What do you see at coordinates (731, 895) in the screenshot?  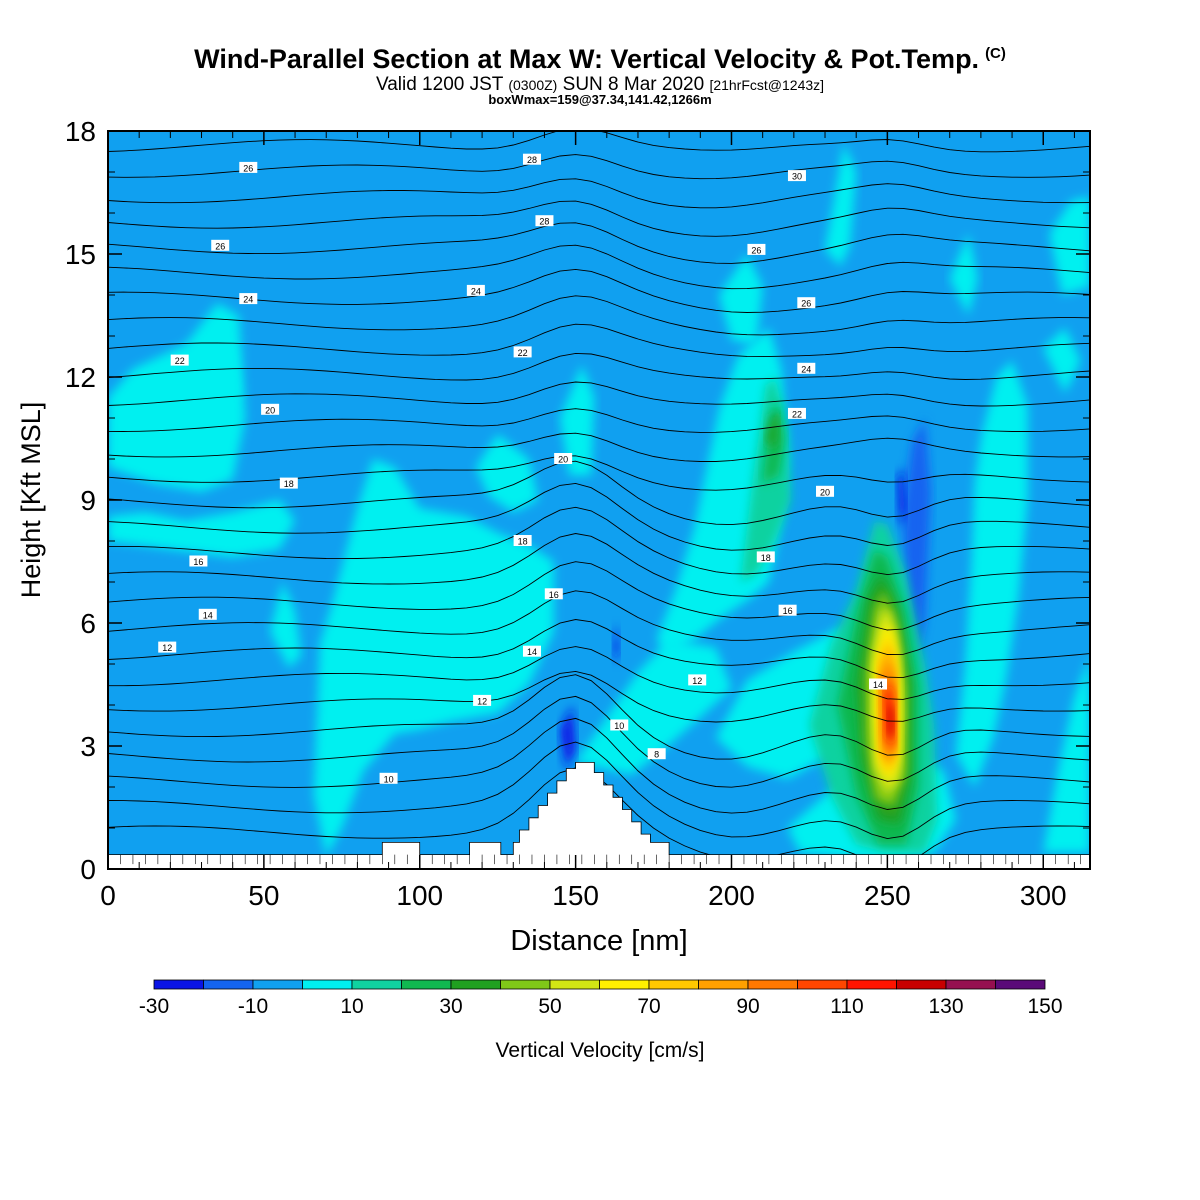 I see `x-tick-label: 200` at bounding box center [731, 895].